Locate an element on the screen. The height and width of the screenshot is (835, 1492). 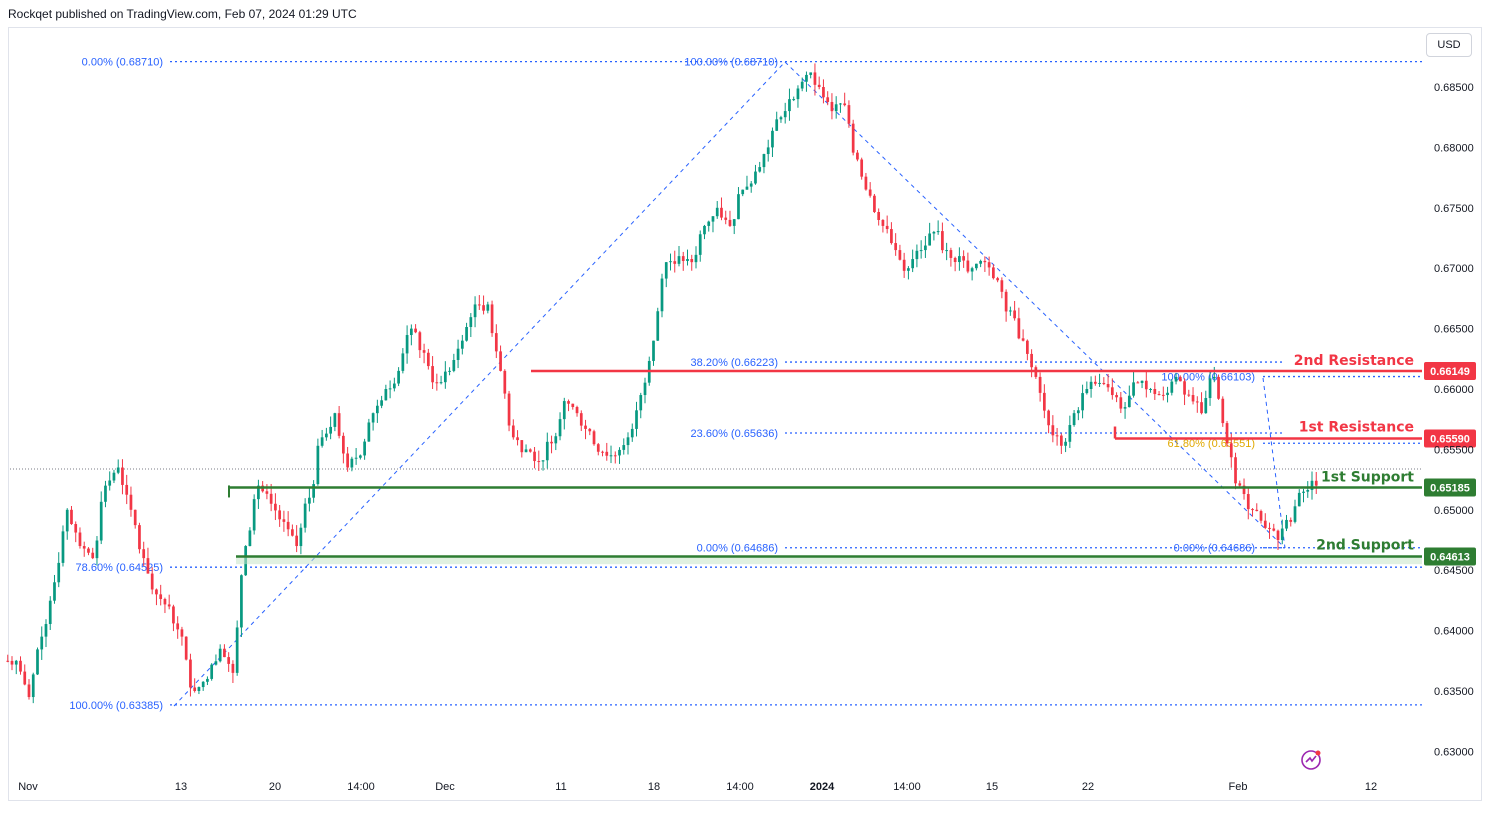
y-tick-label: 0.68000 is located at coordinates (1454, 148).